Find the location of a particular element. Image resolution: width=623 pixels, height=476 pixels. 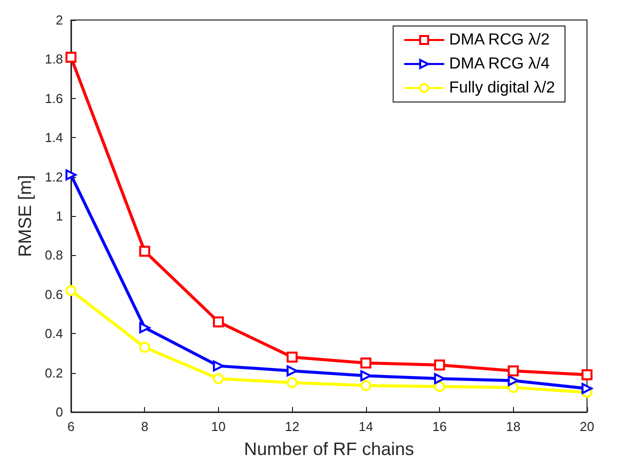

x-tick-label: 6 is located at coordinates (71, 426).